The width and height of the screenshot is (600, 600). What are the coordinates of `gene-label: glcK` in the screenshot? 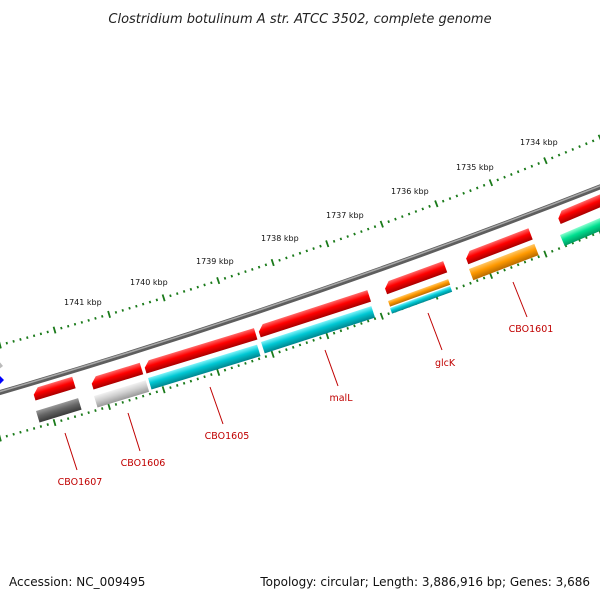 It's located at (445, 363).